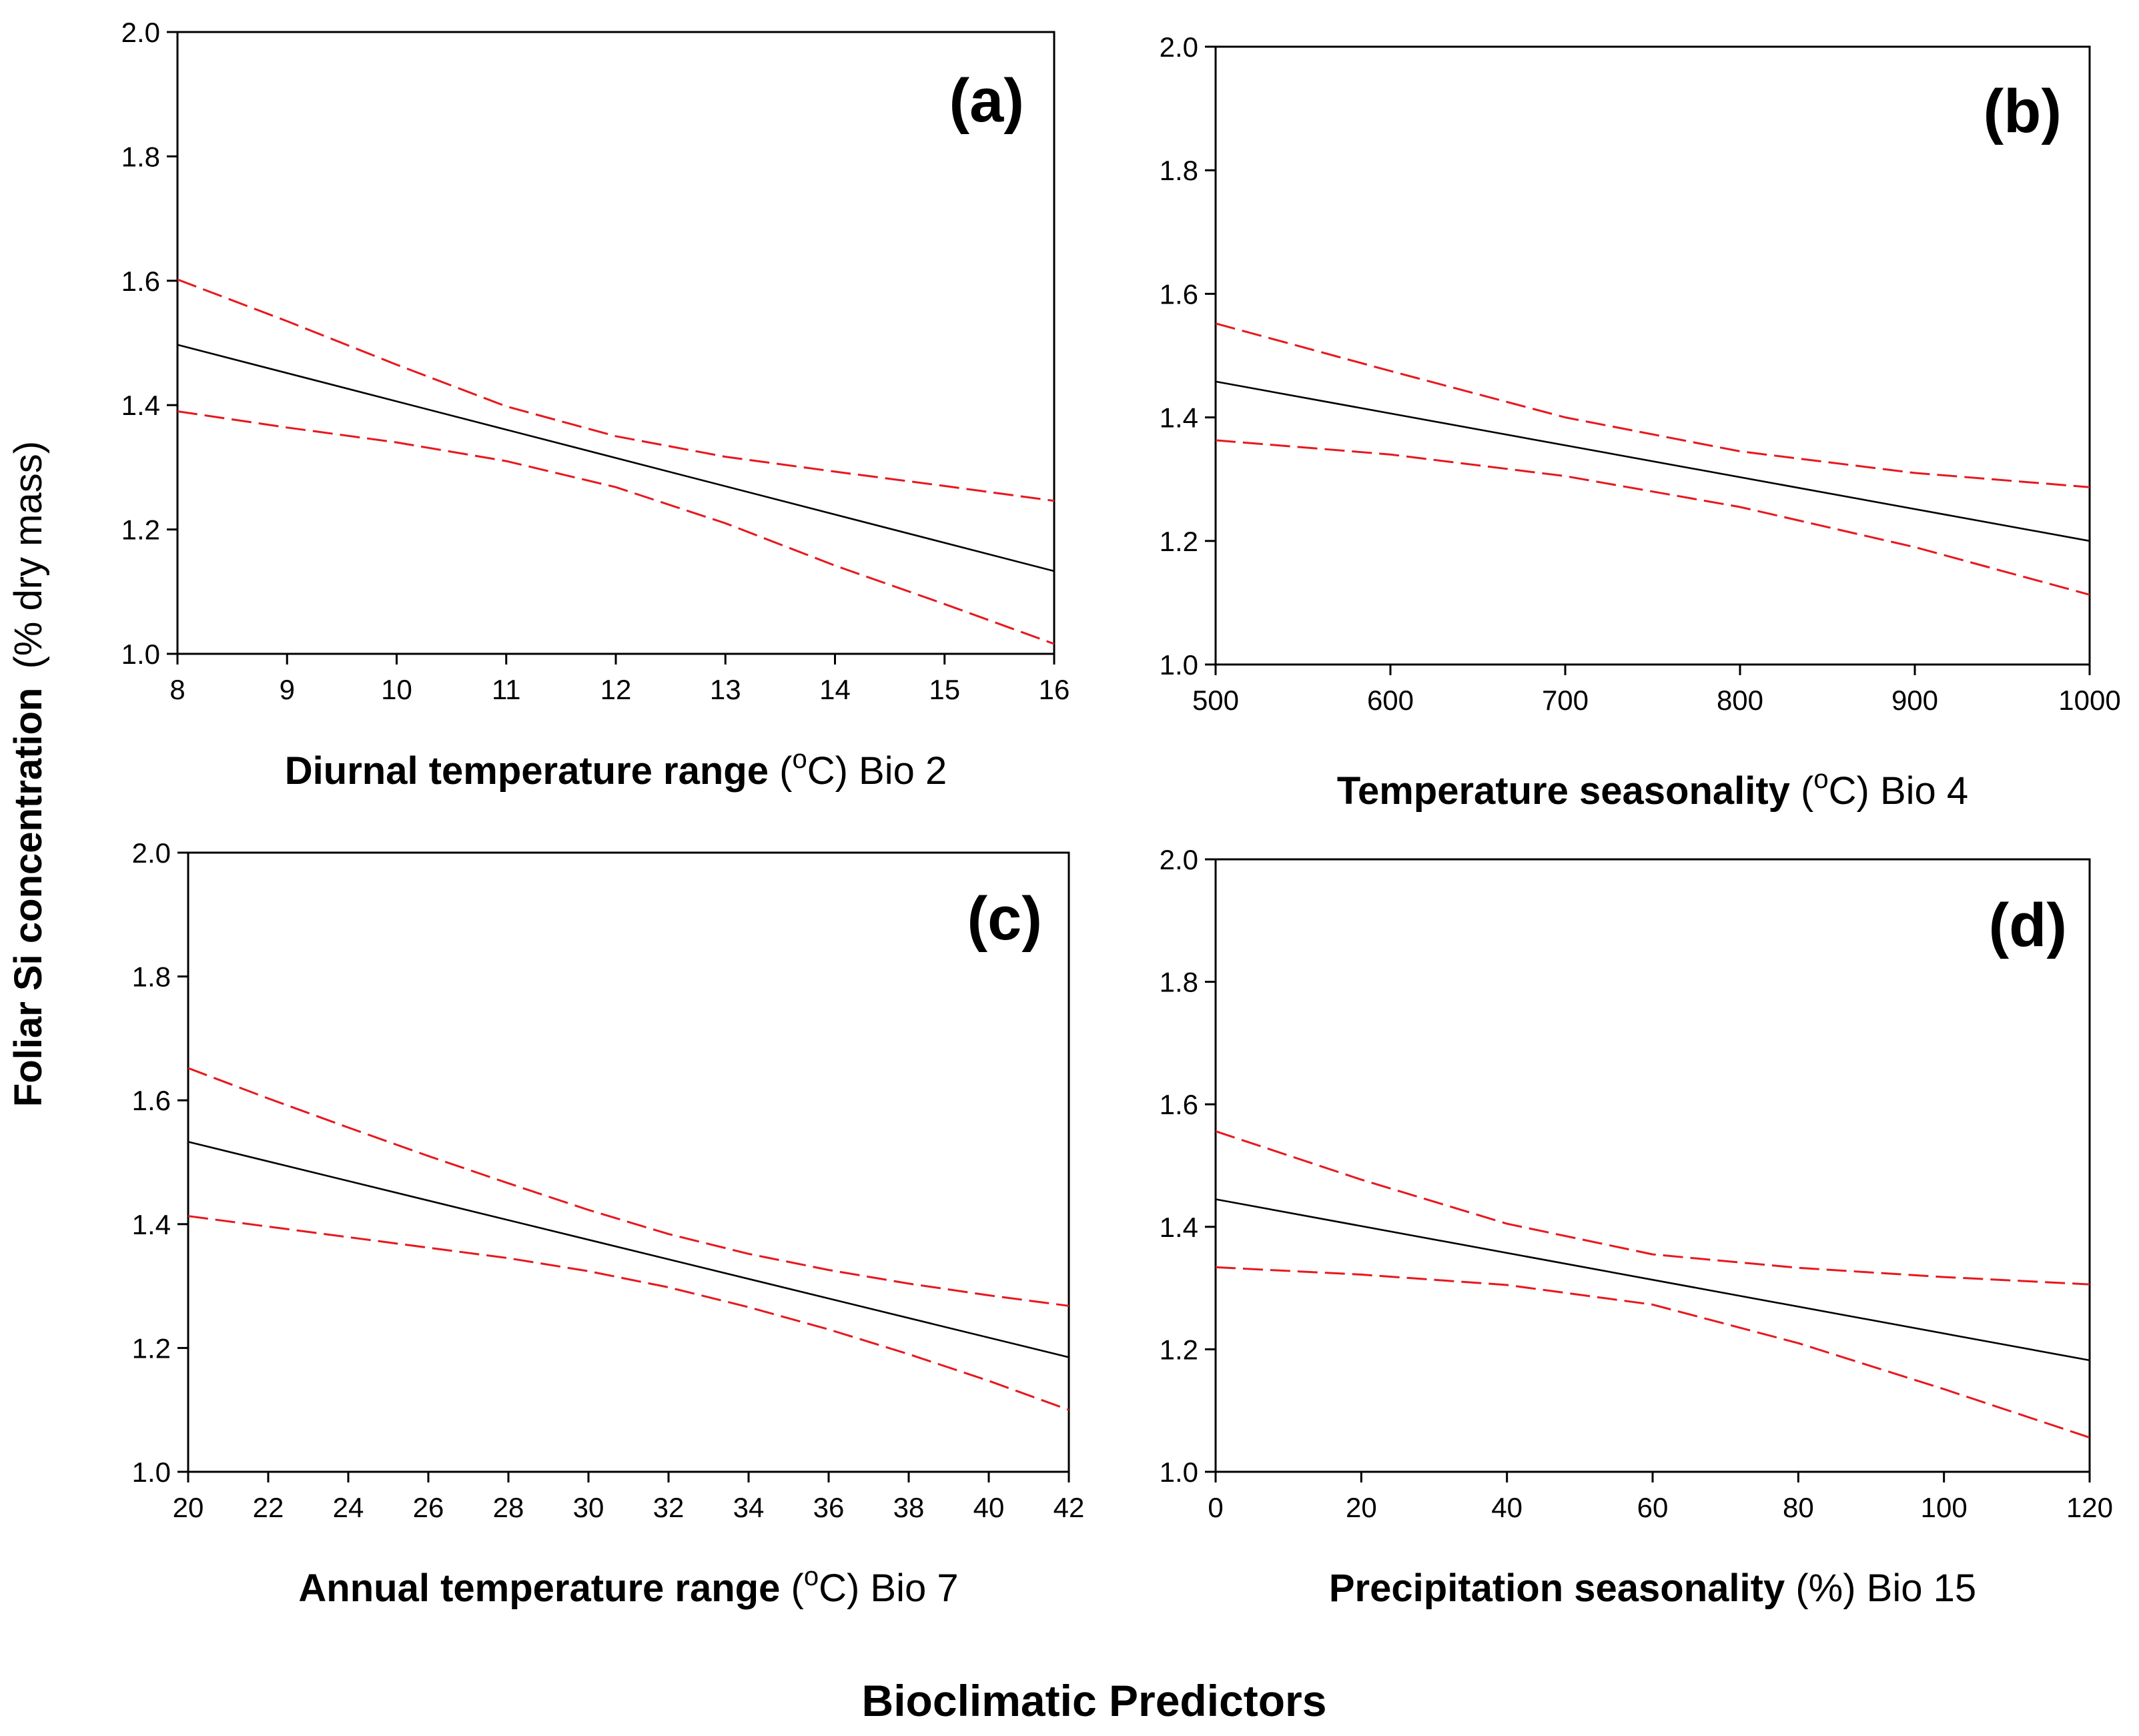 This screenshot has height=1736, width=2139. I want to click on panel-a-xtick-label: 16, so click(1055, 689).